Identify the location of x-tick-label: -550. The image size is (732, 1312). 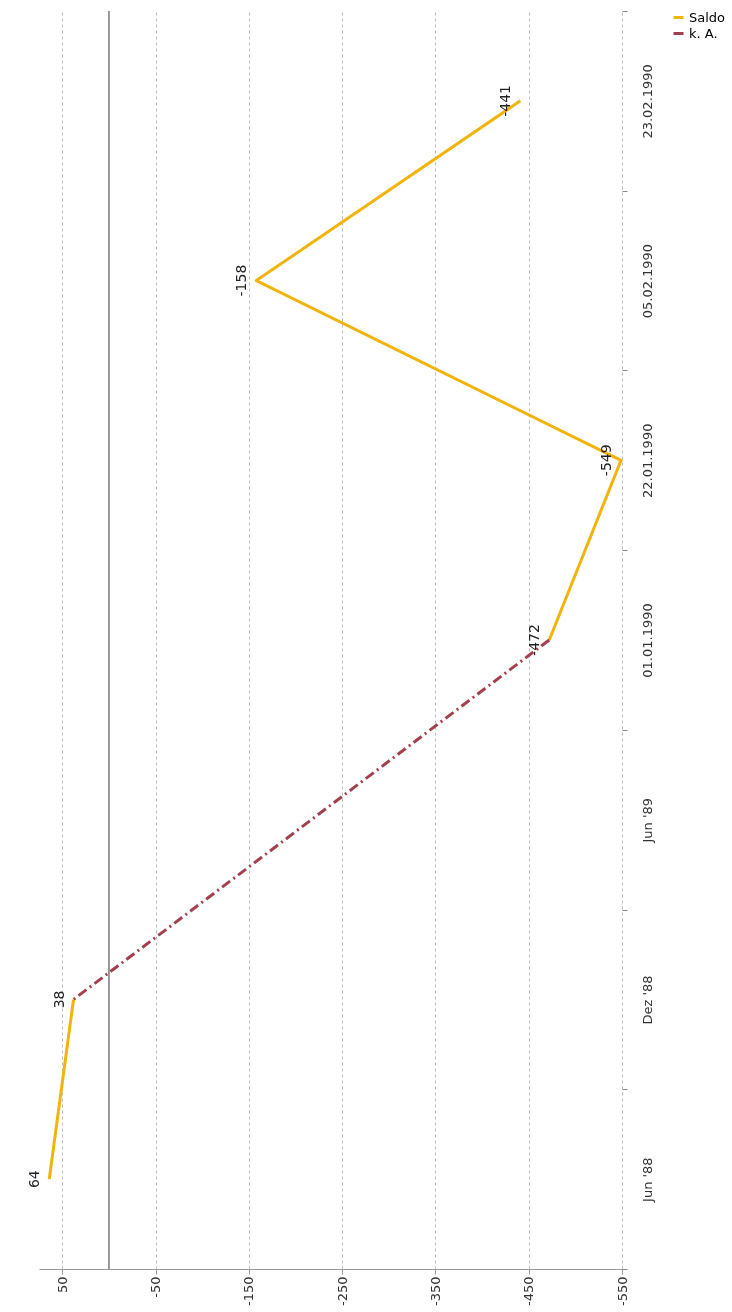
(622, 1291).